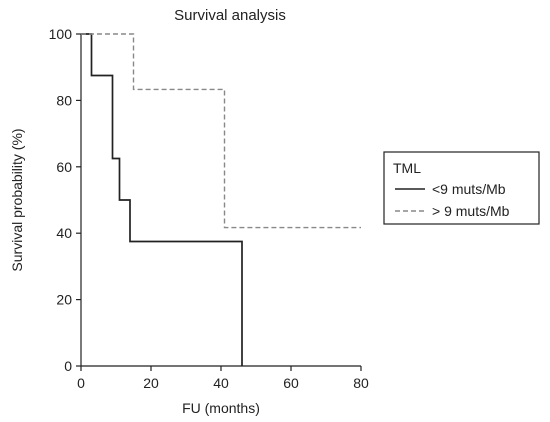 The height and width of the screenshot is (422, 550). Describe the element at coordinates (221, 408) in the screenshot. I see `x-axis-label: FU (months)` at that location.